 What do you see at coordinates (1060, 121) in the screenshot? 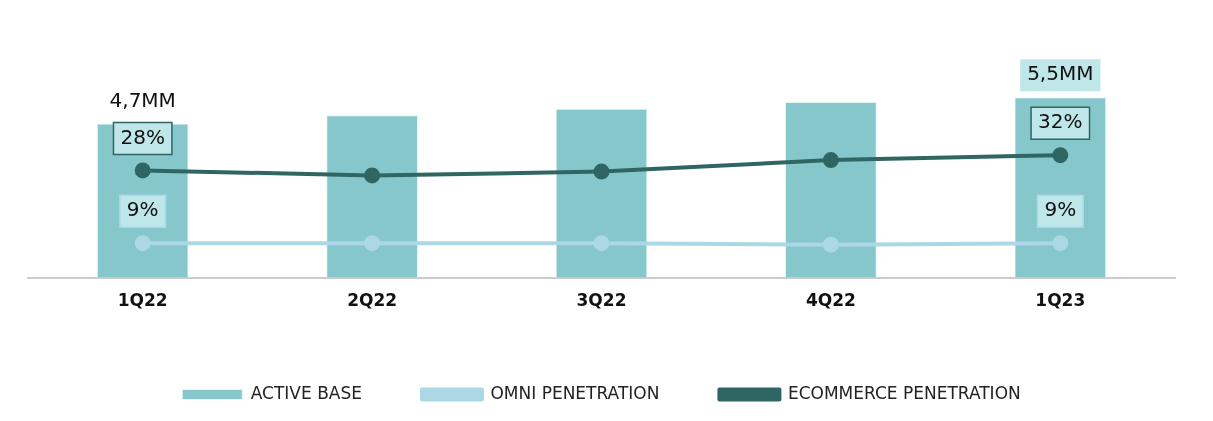
I see `data-label: 32%` at bounding box center [1060, 121].